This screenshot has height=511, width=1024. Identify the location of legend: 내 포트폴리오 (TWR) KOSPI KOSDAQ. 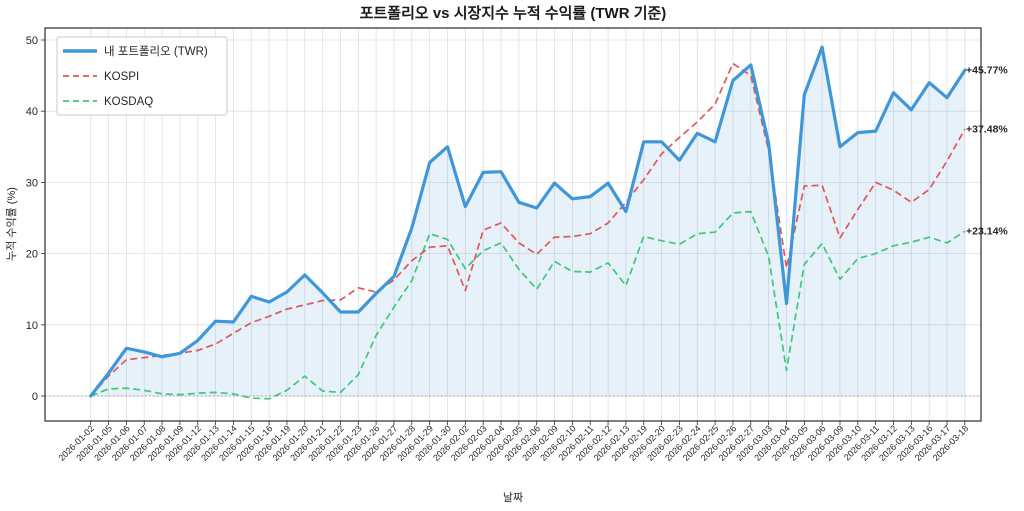
(142, 76).